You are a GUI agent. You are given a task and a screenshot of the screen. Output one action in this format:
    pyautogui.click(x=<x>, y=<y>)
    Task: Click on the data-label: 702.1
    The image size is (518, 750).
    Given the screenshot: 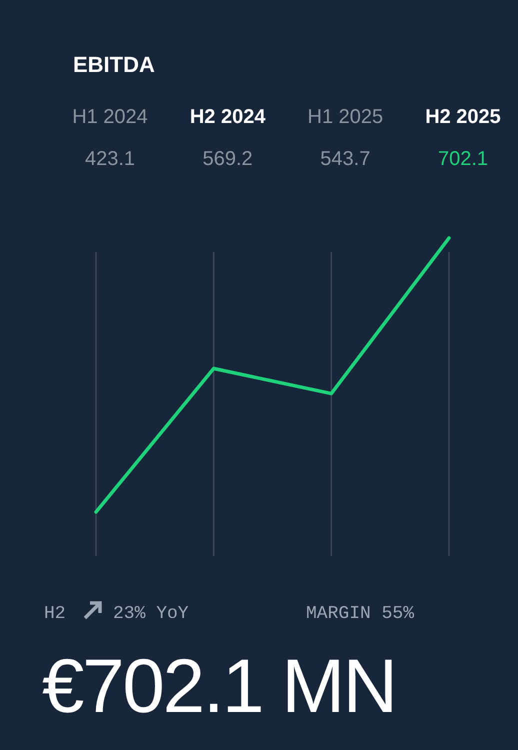 What is the action you would take?
    pyautogui.click(x=463, y=159)
    